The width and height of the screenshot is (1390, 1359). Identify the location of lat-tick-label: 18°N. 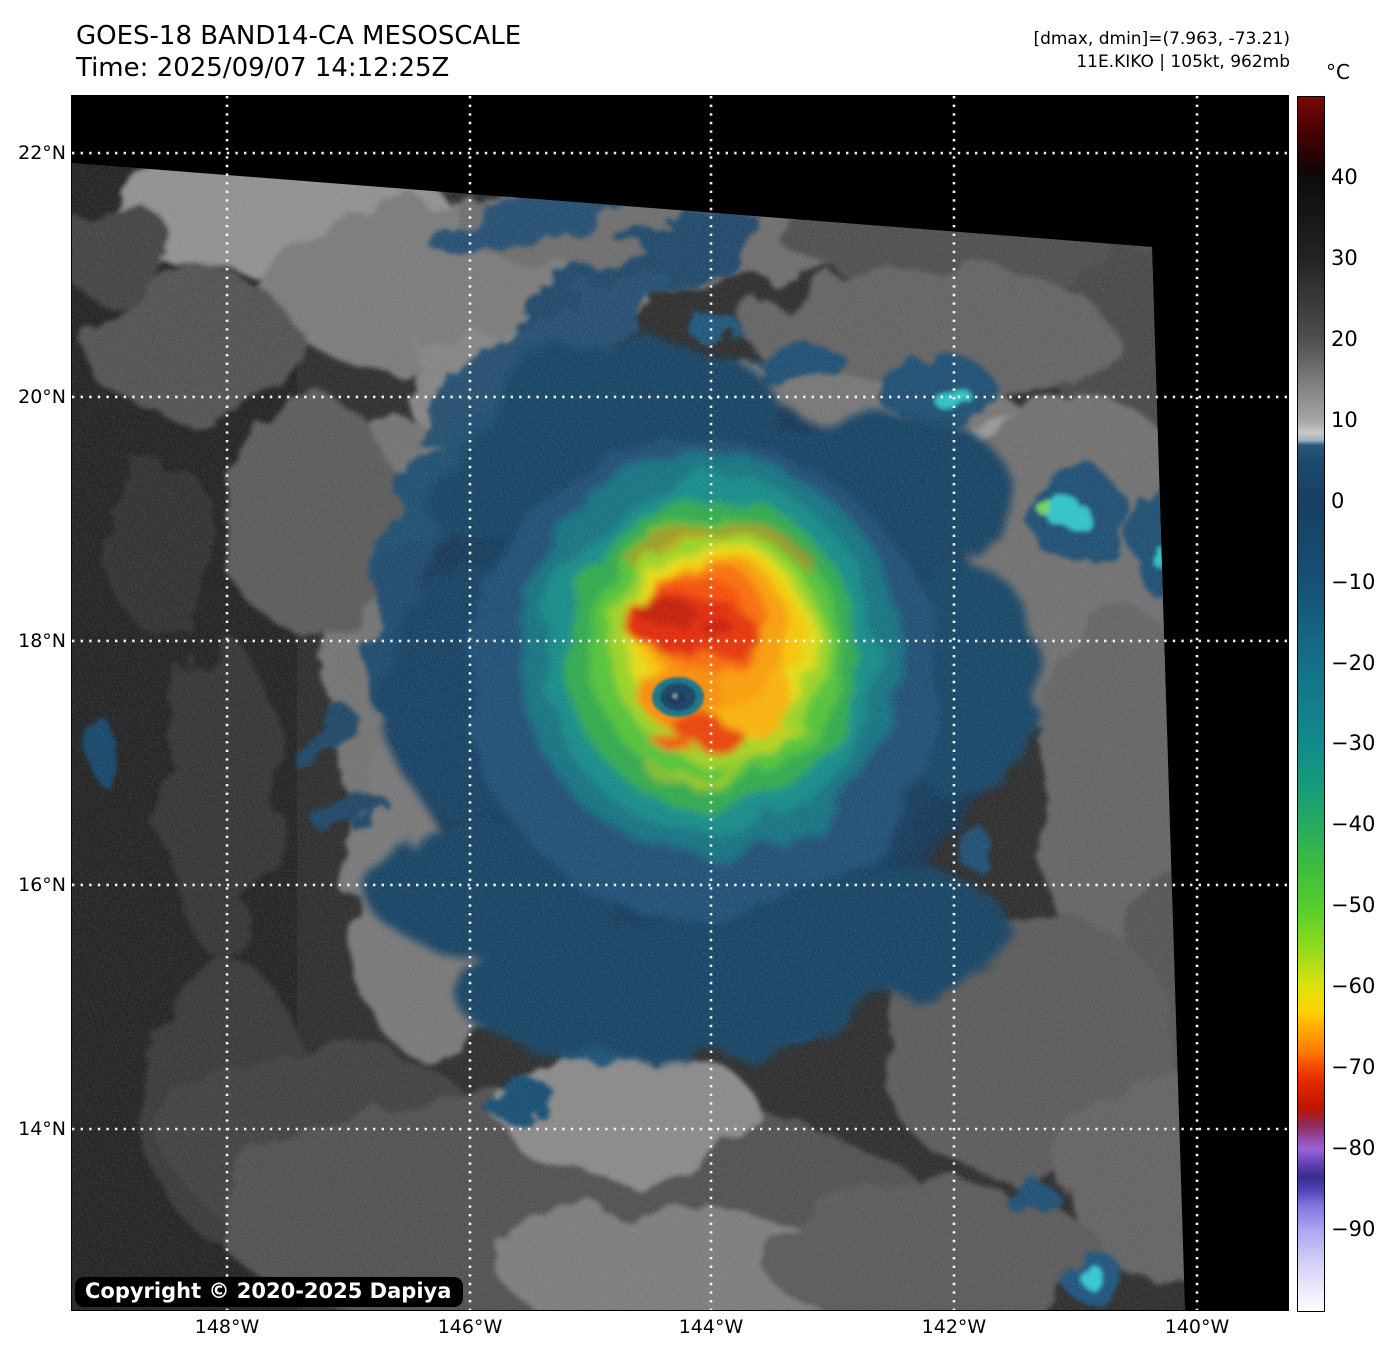
(42, 640).